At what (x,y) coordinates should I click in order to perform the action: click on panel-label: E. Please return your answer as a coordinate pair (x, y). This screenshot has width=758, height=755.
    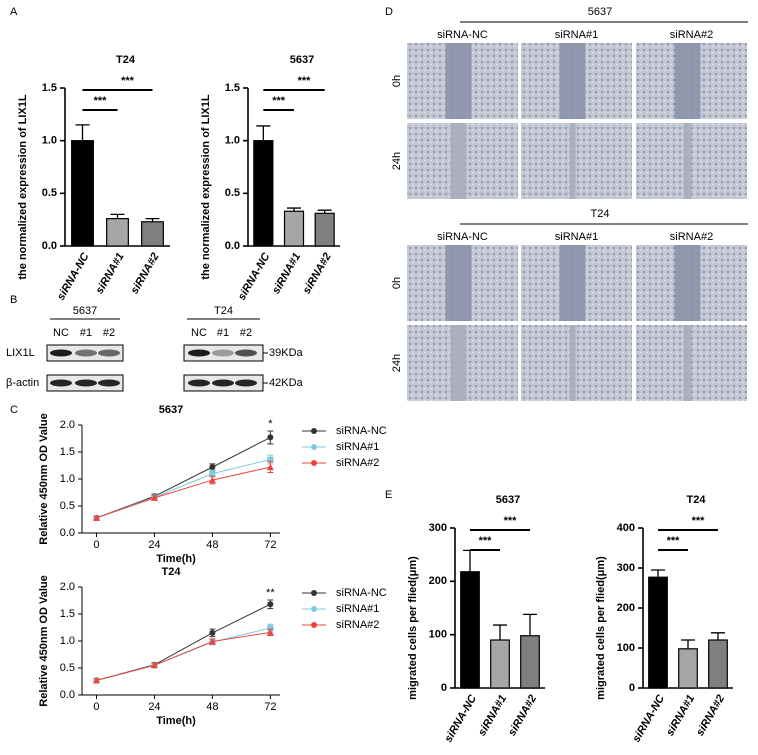
    Looking at the image, I should click on (388, 495).